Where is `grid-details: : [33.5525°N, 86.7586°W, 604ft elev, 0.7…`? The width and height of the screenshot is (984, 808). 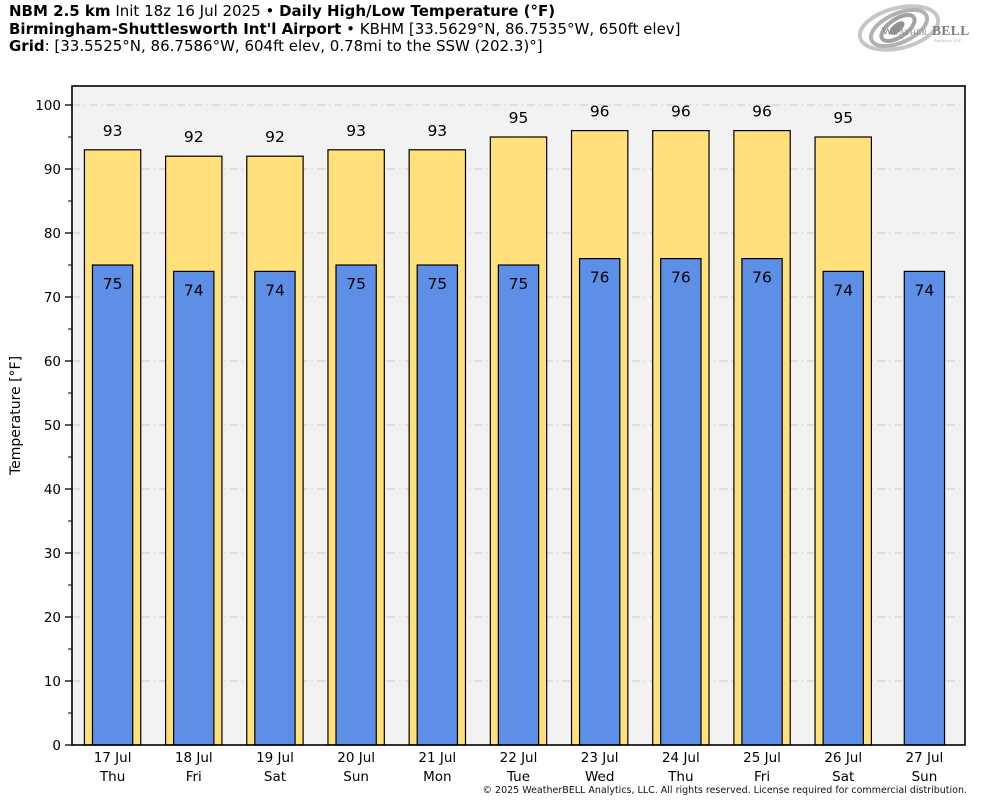 grid-details: : [33.5525°N, 86.7586°W, 604ft elev, 0.7… is located at coordinates (293, 46).